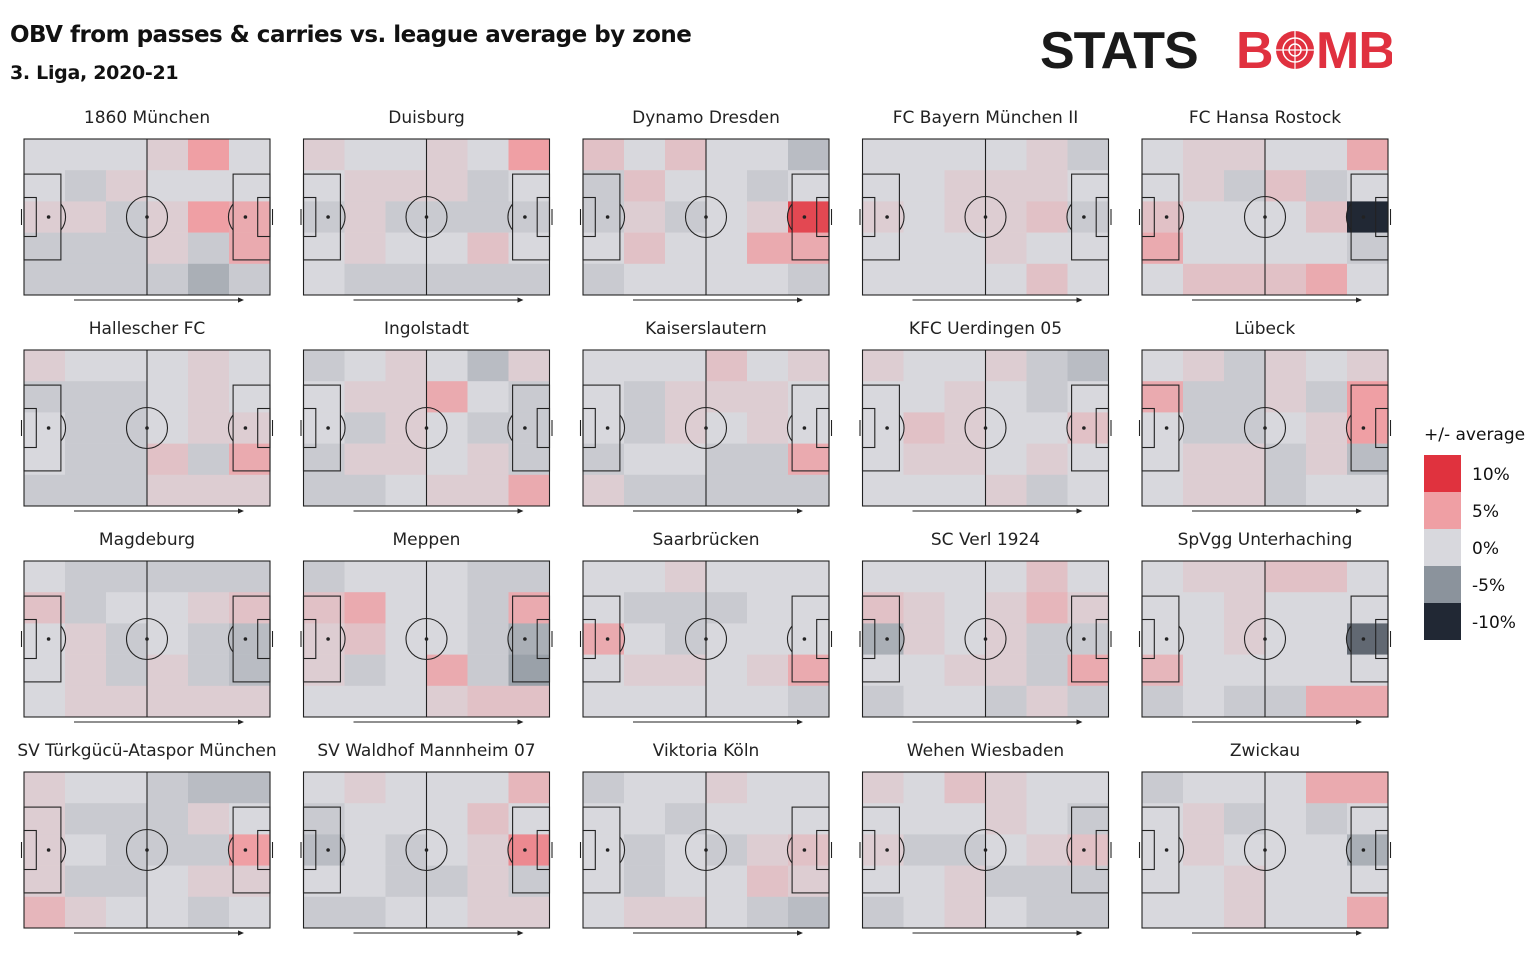  What do you see at coordinates (94, 73) in the screenshot?
I see `chart-subtitle: 3. Liga, 2020-21` at bounding box center [94, 73].